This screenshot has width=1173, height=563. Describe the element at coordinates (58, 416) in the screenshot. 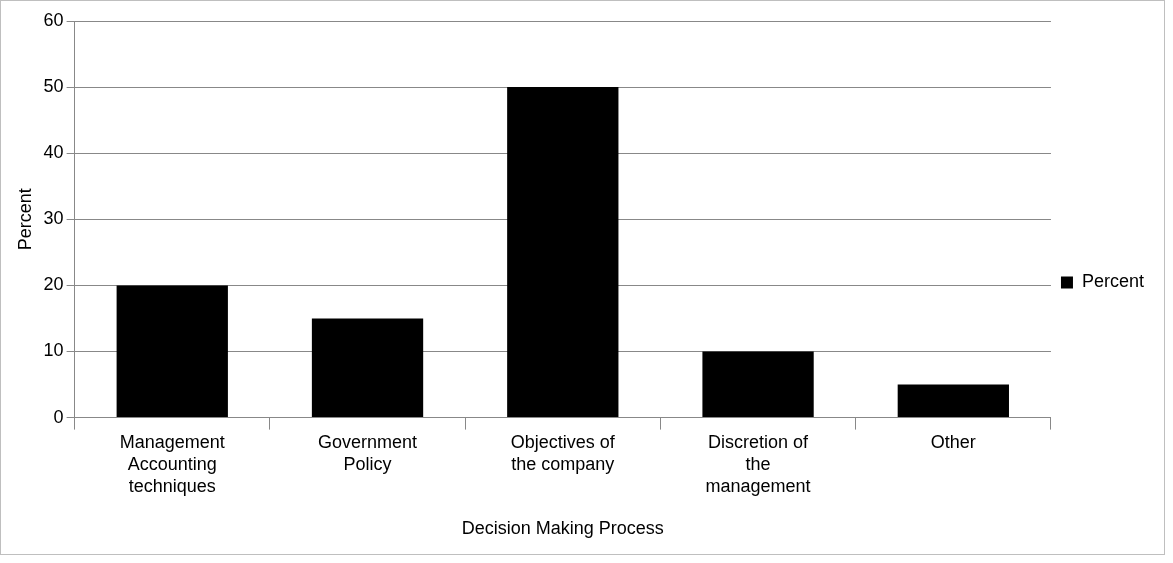

I see `y-tick-label: 0` at that location.